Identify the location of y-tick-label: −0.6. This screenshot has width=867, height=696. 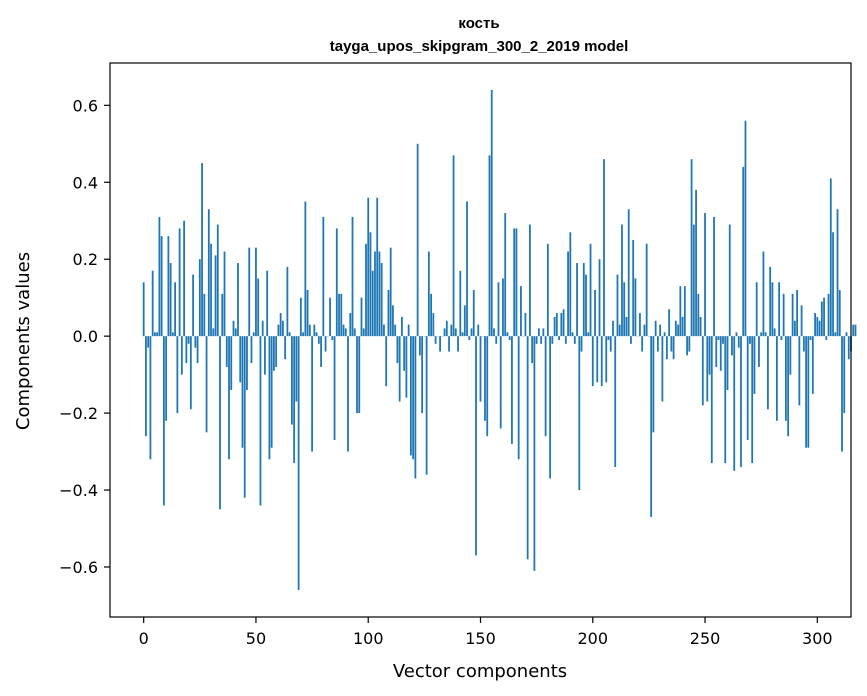
(78, 567).